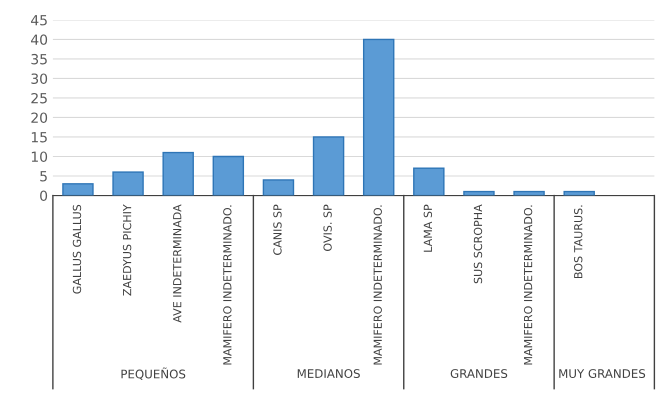 Image resolution: width=661 pixels, height=399 pixels. Describe the element at coordinates (329, 373) in the screenshot. I see `text: MEDIANOS` at that location.